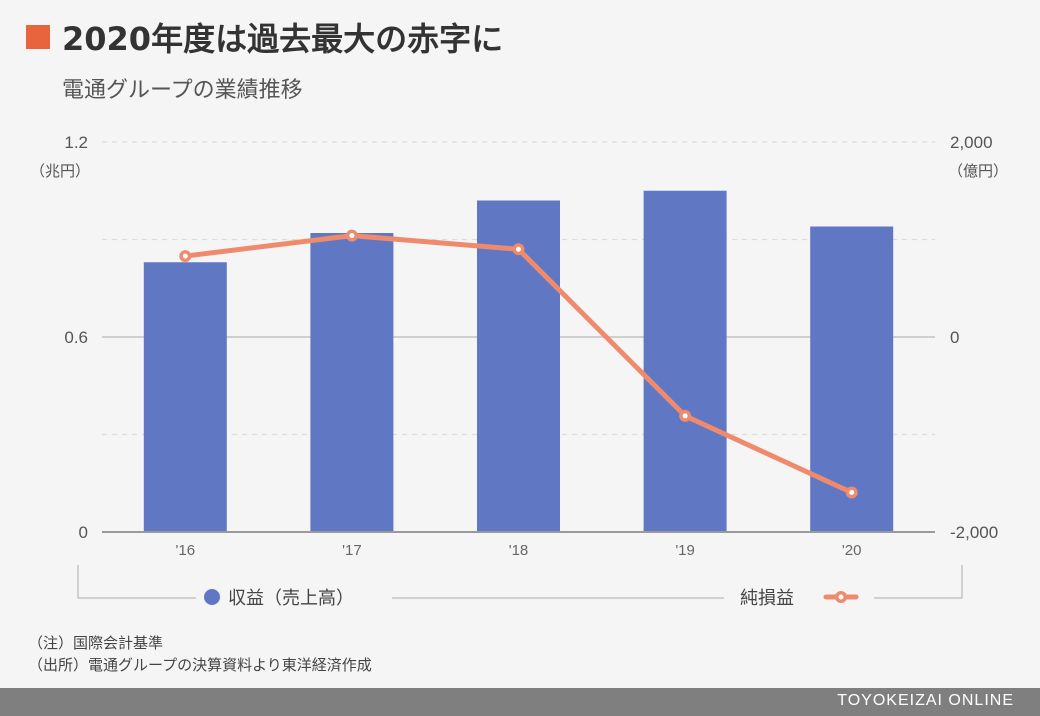 This screenshot has height=716, width=1040. What do you see at coordinates (283, 39) in the screenshot?
I see `page-title: 2020年度は過去最大の赤字に` at bounding box center [283, 39].